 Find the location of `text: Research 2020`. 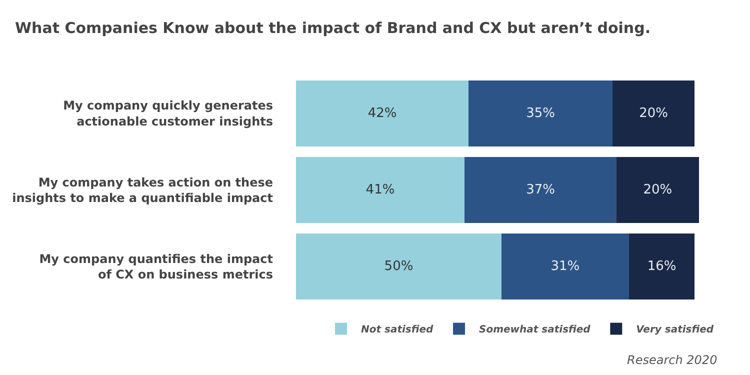

text: Research 2020 is located at coordinates (672, 360).